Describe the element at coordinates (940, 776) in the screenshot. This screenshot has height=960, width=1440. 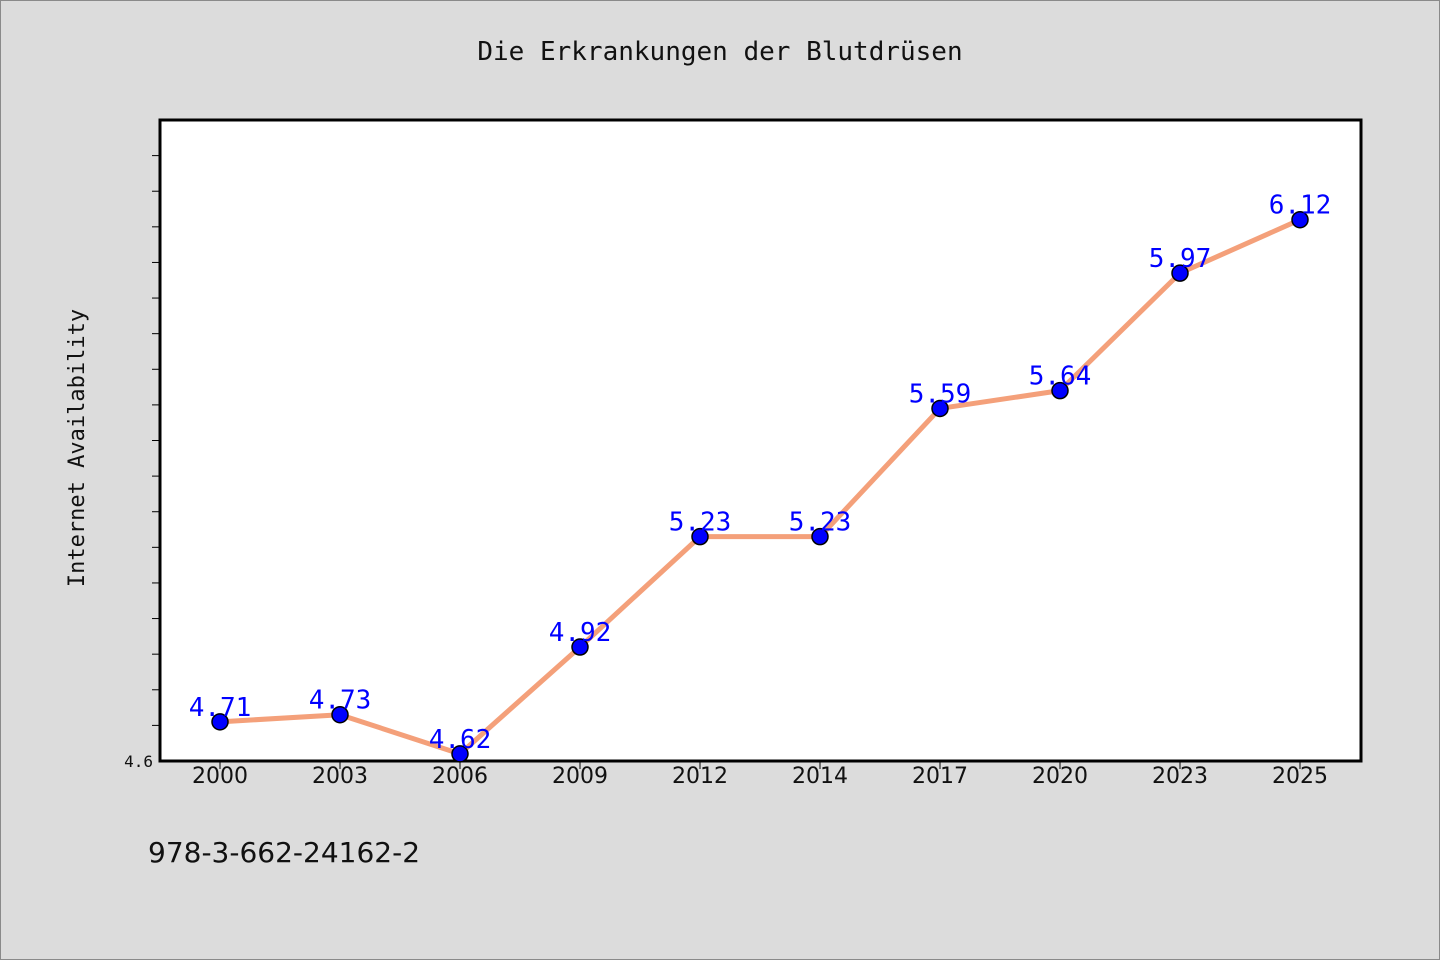
I see `x-tick-label: 2017` at that location.